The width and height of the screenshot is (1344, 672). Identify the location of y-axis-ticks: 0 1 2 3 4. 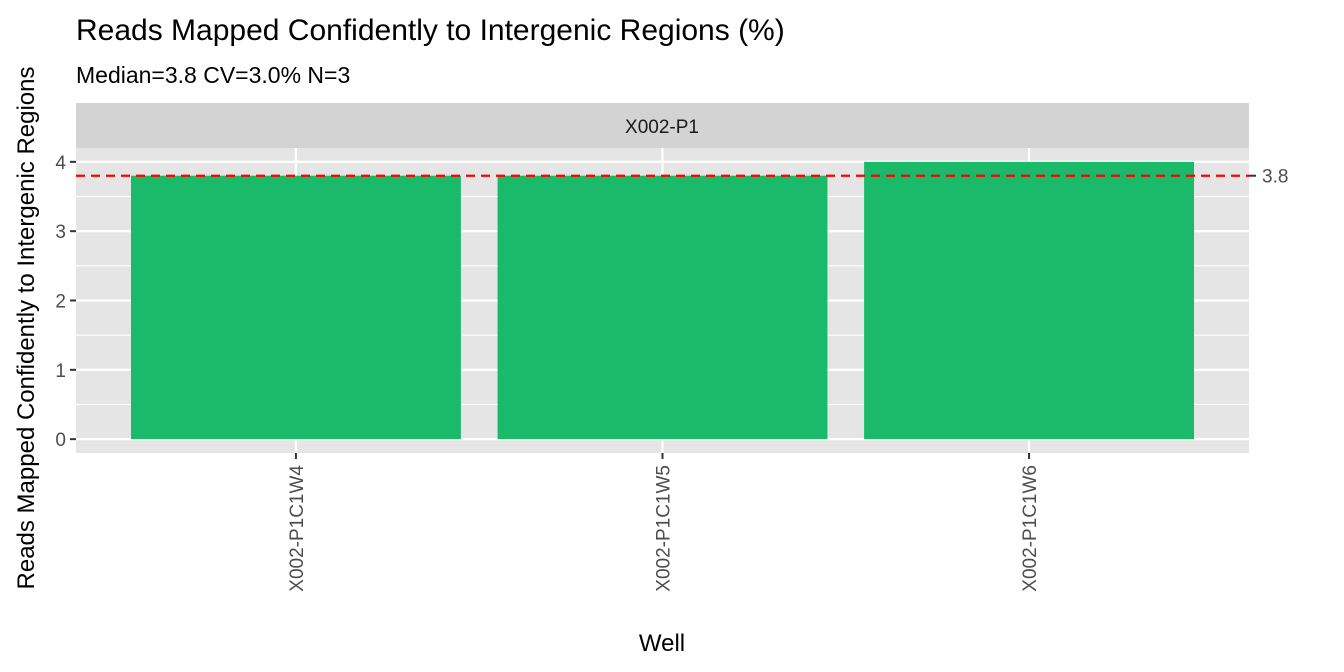
(65, 302).